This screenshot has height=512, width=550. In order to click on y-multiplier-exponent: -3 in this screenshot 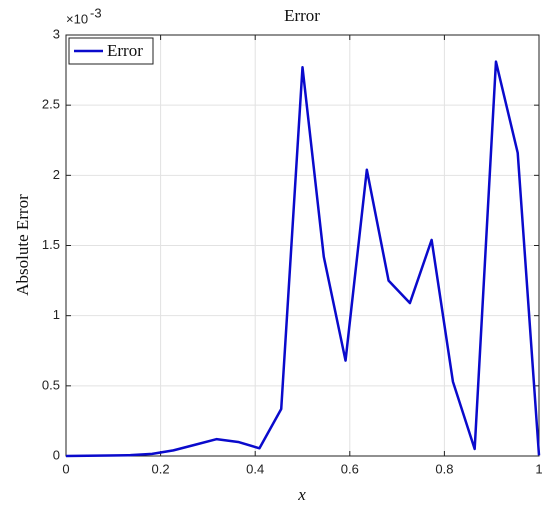, I will do `click(96, 12)`.